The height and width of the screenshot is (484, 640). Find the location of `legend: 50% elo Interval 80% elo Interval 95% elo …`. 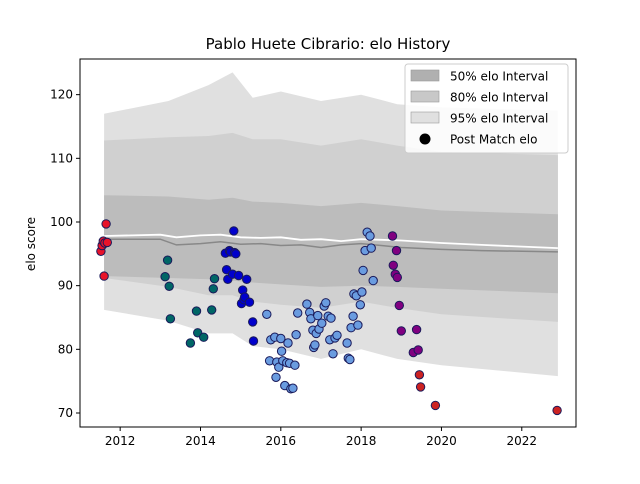

legend: 50% elo Interval 80% elo Interval 95% elo … is located at coordinates (486, 108).